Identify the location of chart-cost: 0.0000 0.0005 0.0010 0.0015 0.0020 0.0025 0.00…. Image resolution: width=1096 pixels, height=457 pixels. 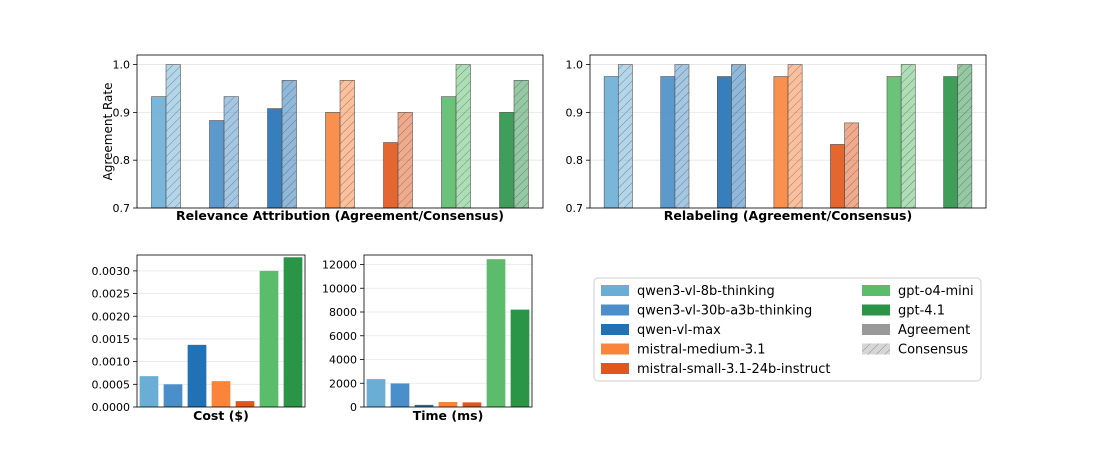
(199, 338).